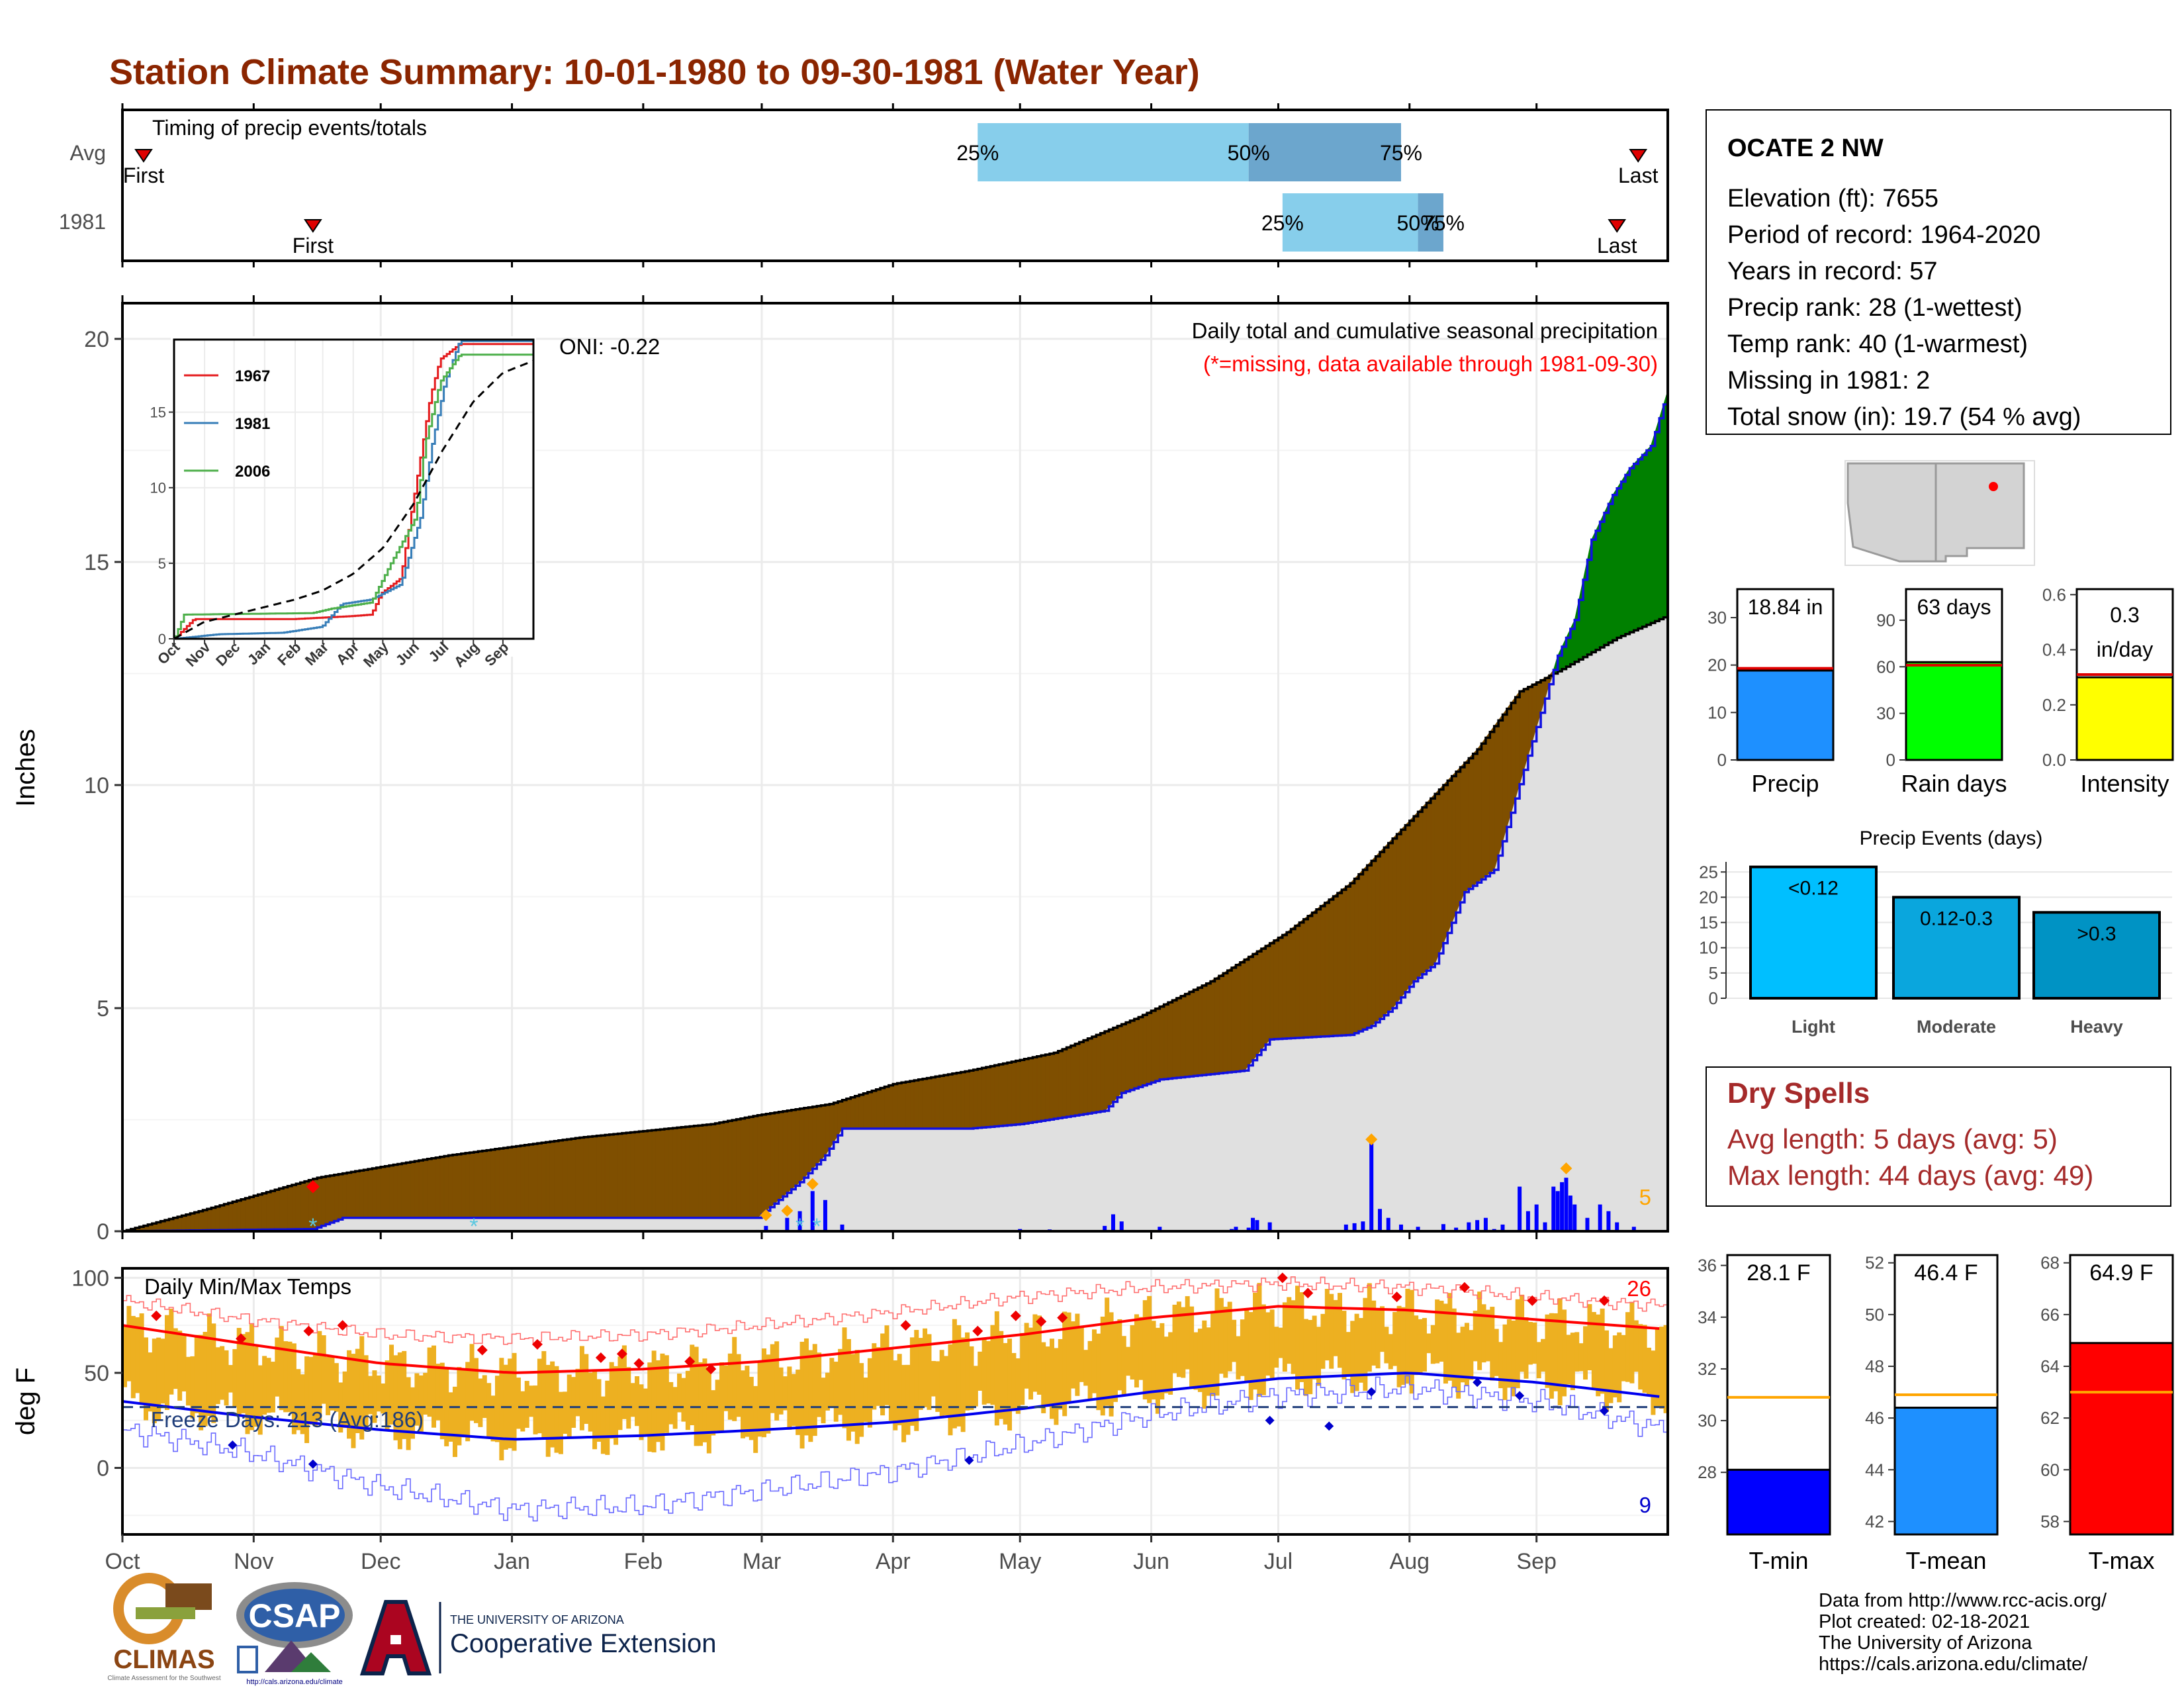 The width and height of the screenshot is (2184, 1688). What do you see at coordinates (26, 768) in the screenshot?
I see `precip-panel-ylabel: Inches` at bounding box center [26, 768].